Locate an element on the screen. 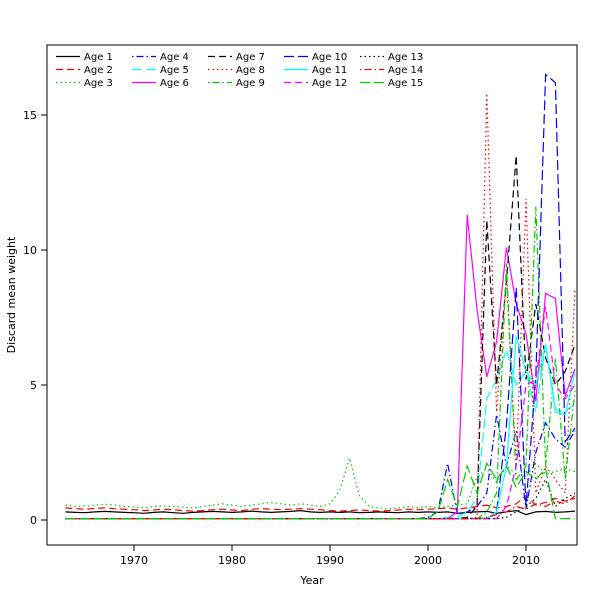 This screenshot has height=604, width=600. x-tick-label: 2000 is located at coordinates (428, 560).